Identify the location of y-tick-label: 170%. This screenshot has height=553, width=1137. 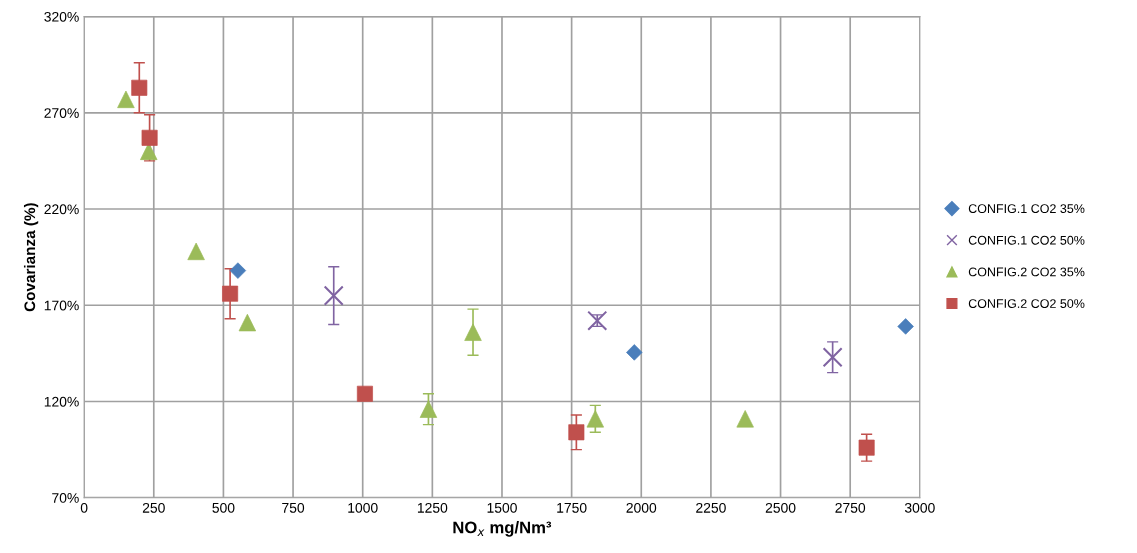
(61, 305).